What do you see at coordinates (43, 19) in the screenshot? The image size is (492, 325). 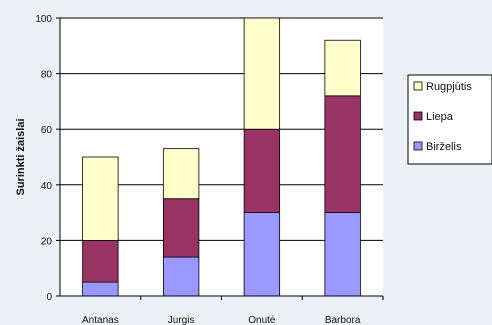 I see `y-tick-label: 100` at bounding box center [43, 19].